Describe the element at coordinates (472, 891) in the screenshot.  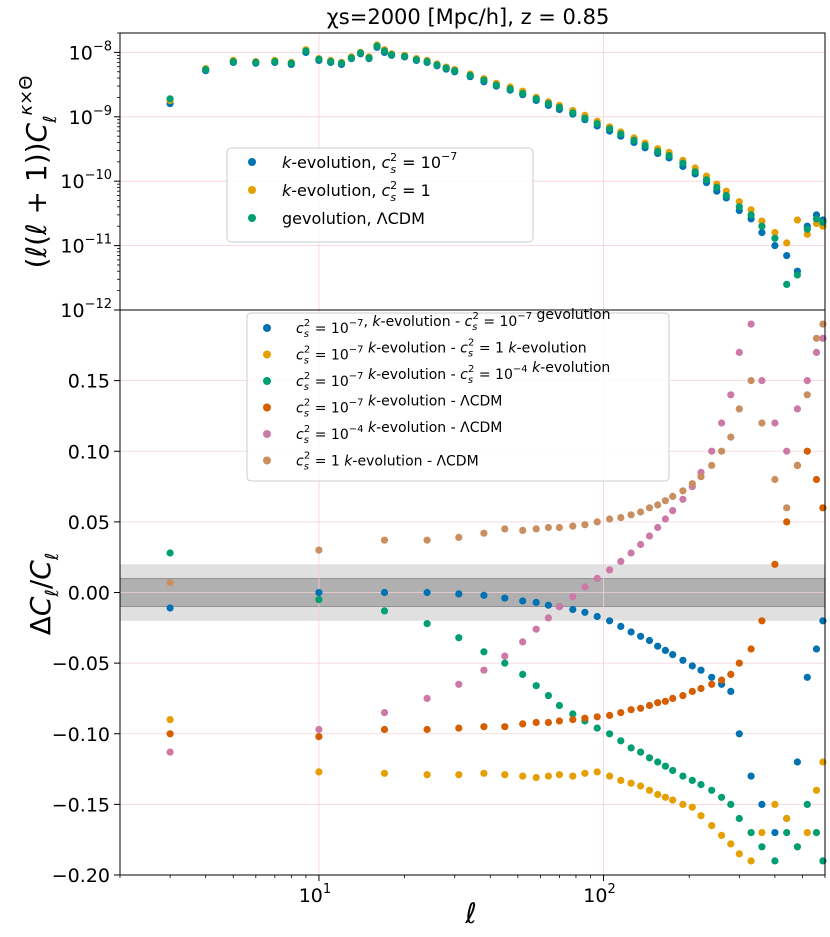
I see `bottom-x-ticks: 101 102` at that location.